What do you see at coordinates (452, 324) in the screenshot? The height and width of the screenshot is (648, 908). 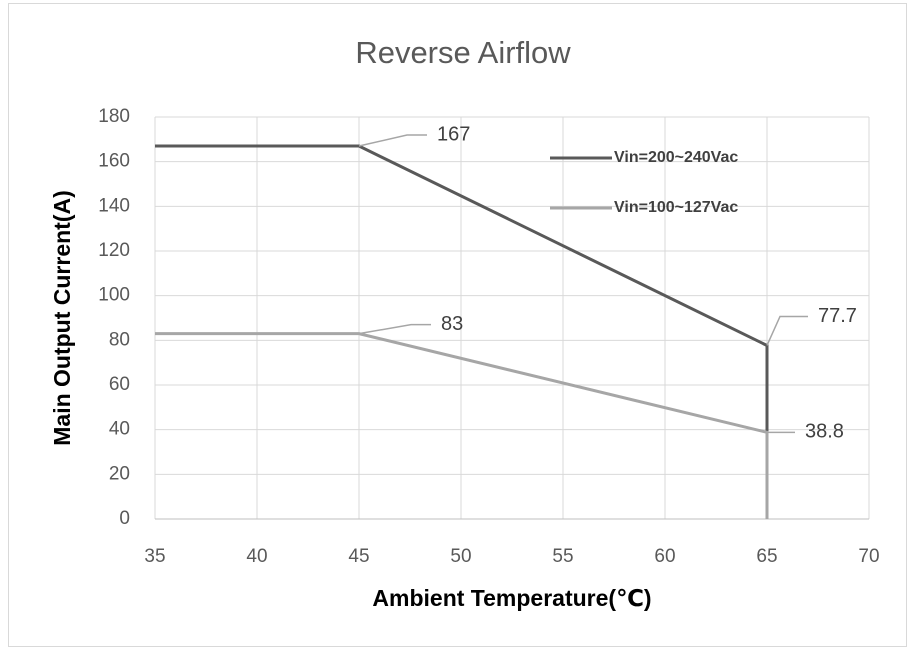 I see `data-label: 83` at bounding box center [452, 324].